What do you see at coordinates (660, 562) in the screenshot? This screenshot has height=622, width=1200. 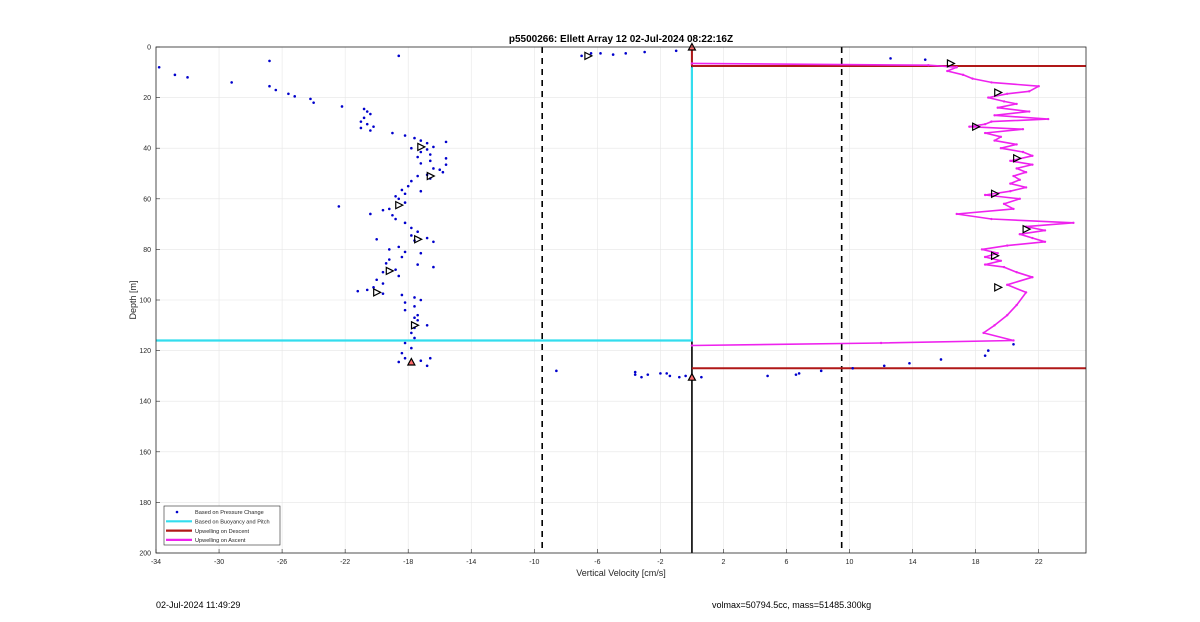 I see `x-tick-label: -2` at bounding box center [660, 562].